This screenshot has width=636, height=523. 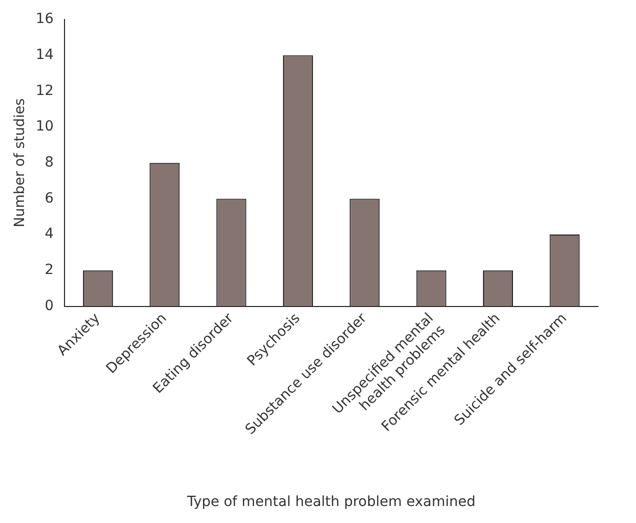 What do you see at coordinates (45, 19) in the screenshot?
I see `y-tick-label: 16` at bounding box center [45, 19].